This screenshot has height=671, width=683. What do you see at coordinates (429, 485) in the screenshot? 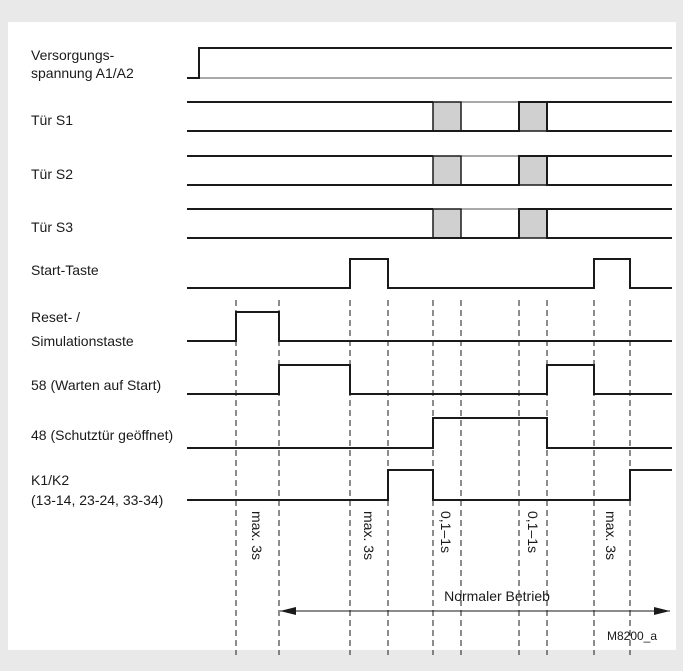
I see `waveform-k1k2` at bounding box center [429, 485].